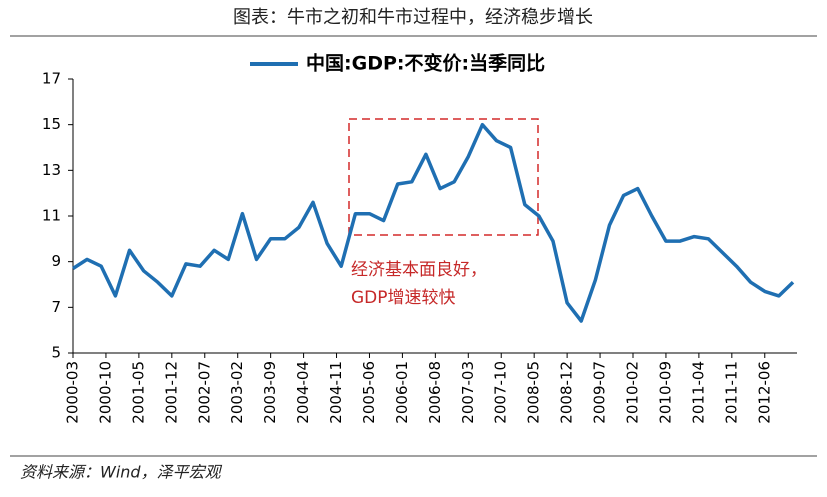 The image size is (827, 497). What do you see at coordinates (138, 392) in the screenshot?
I see `x-tick-label: 2001-05` at bounding box center [138, 392].